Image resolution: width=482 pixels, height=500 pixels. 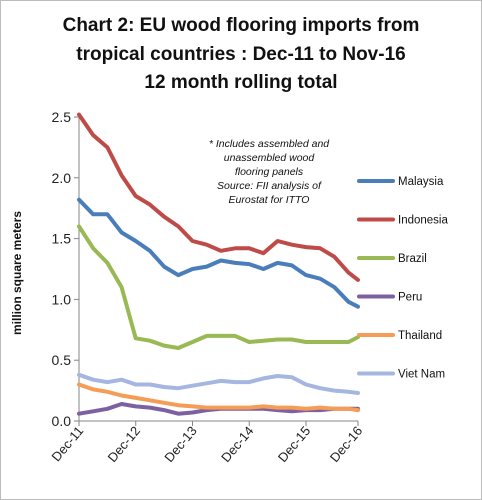 I want to click on y-tick-label: 1.0, so click(x=62, y=299).